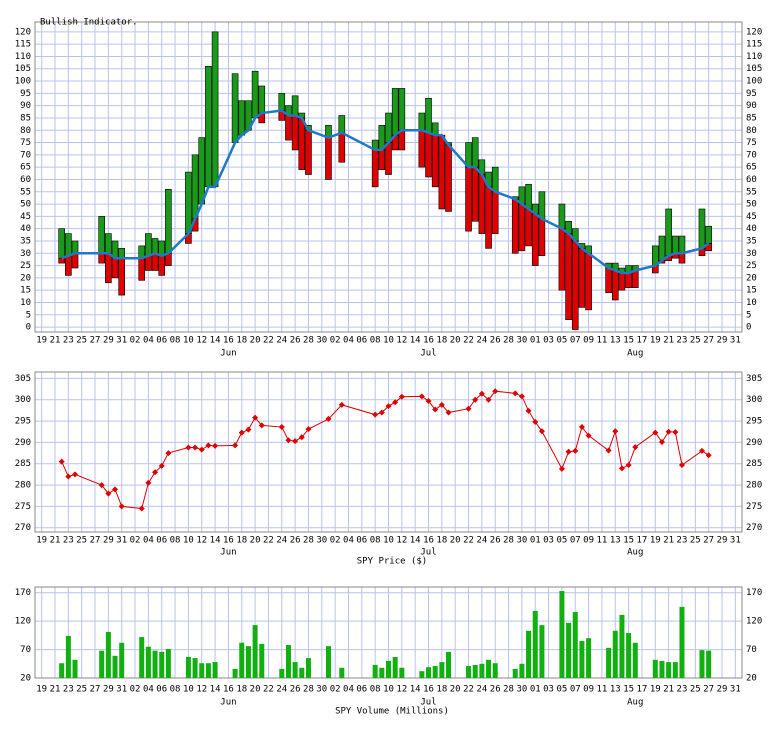  I want to click on y-tick-label-right: 275, so click(754, 507).